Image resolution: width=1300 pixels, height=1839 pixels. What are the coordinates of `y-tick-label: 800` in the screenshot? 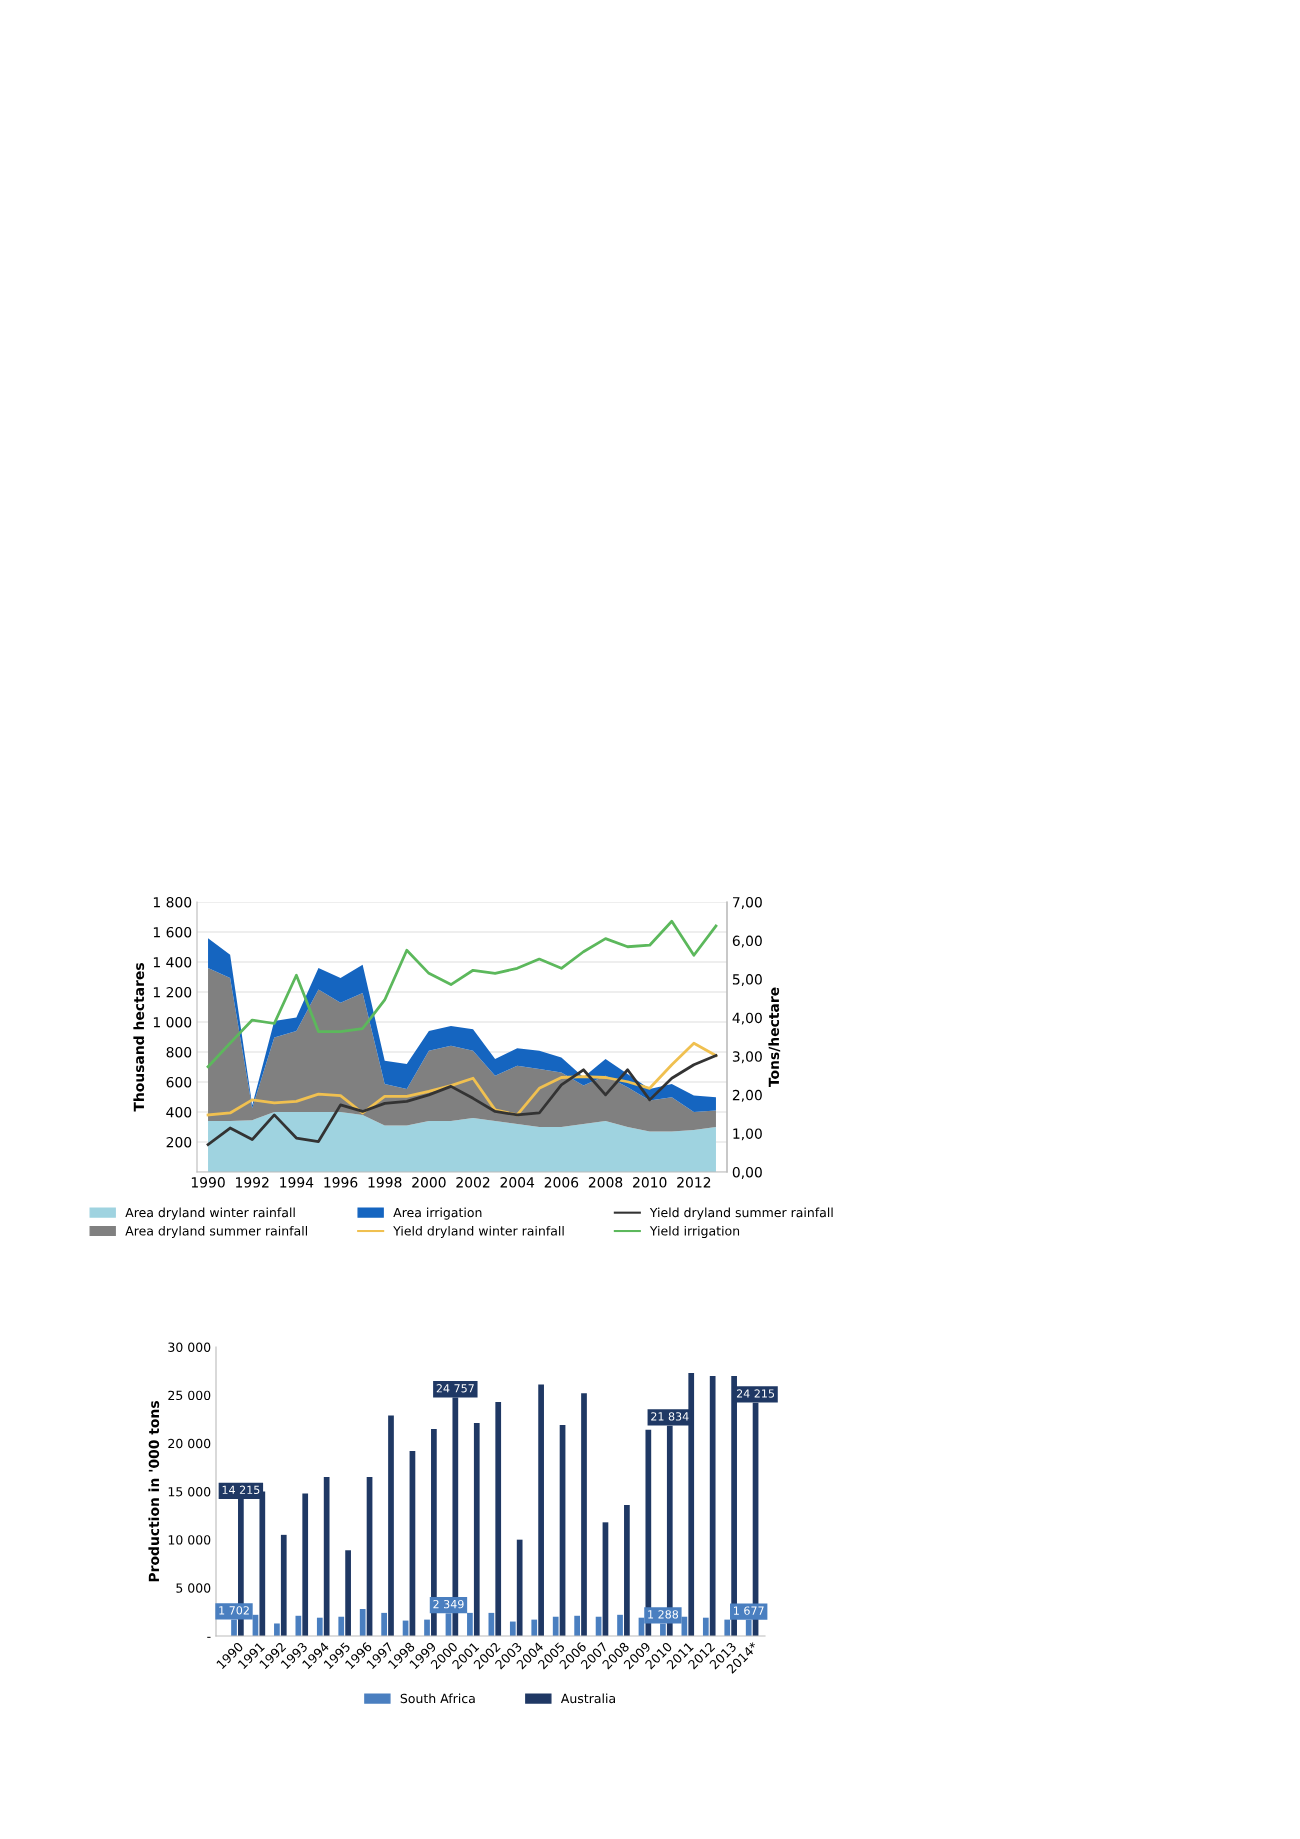 It's located at (179, 1052).